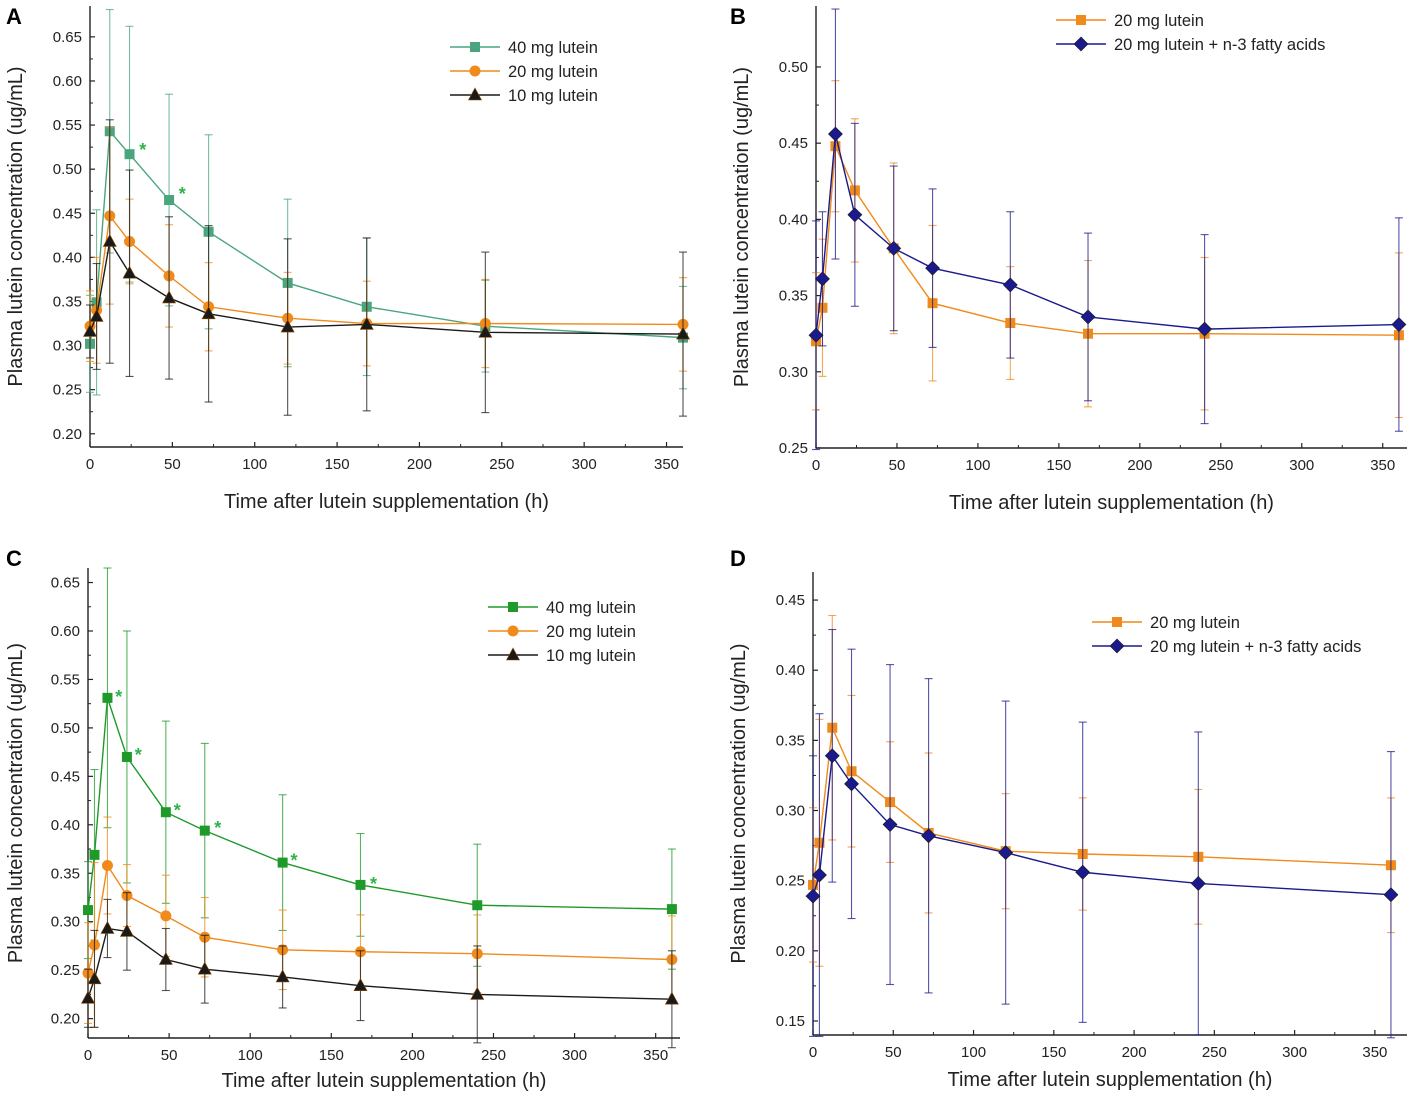 The image size is (1417, 1102). Describe the element at coordinates (790, 740) in the screenshot. I see `y-tick-label: 0.35` at that location.